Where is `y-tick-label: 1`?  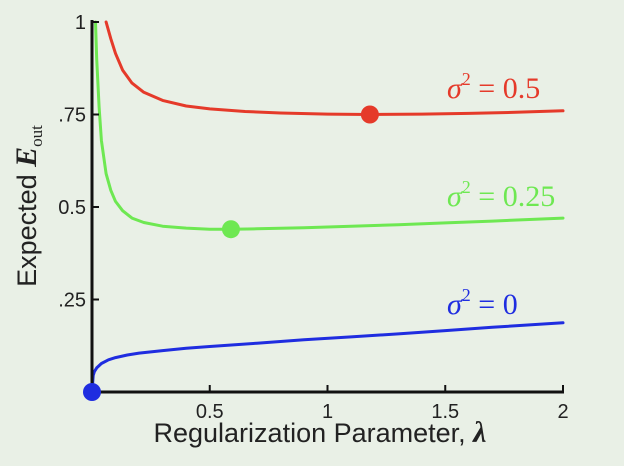
y-tick-label: 1 is located at coordinates (80, 23).